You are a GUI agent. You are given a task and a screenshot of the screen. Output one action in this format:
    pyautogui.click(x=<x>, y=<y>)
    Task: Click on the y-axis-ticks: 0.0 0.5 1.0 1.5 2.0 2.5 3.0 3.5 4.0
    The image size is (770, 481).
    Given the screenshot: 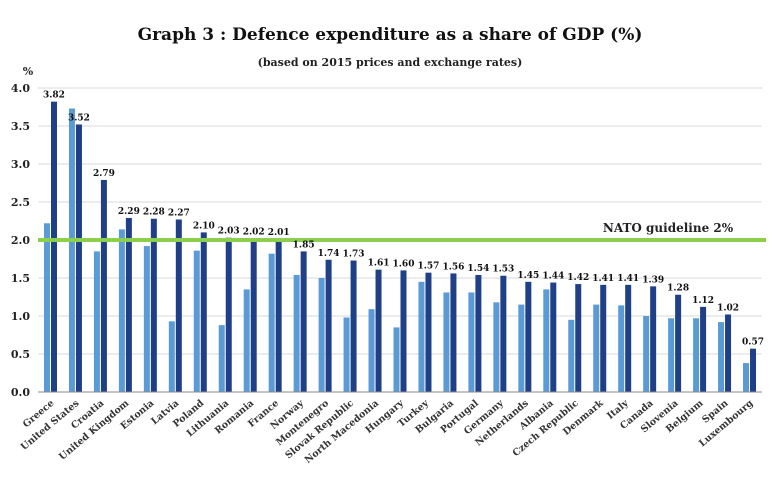 What is the action you would take?
    pyautogui.click(x=20, y=240)
    